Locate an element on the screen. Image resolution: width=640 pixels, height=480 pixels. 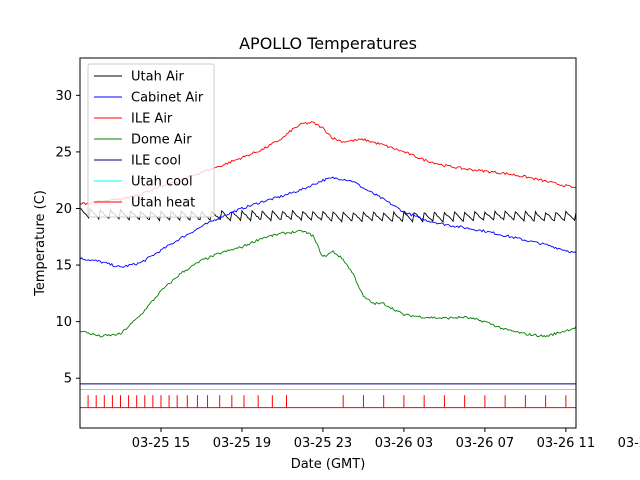
legend-box is located at coordinates (151, 140).